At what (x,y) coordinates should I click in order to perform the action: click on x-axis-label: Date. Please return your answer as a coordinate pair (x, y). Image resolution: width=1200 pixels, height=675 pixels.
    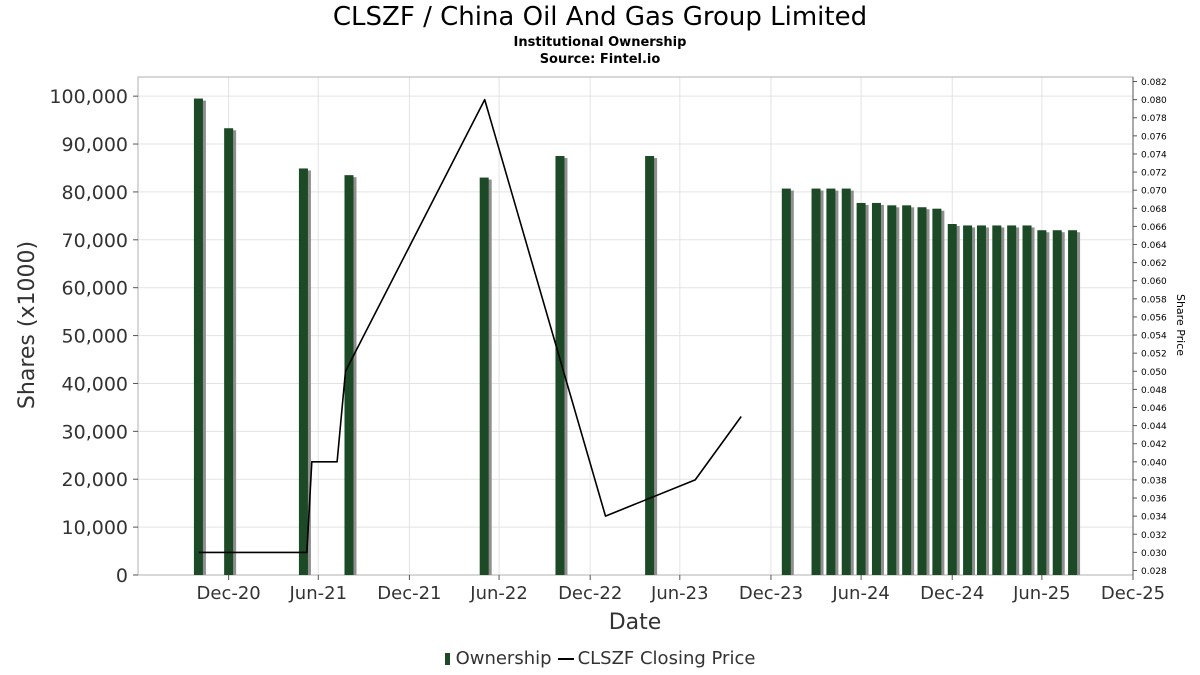
    Looking at the image, I should click on (635, 622).